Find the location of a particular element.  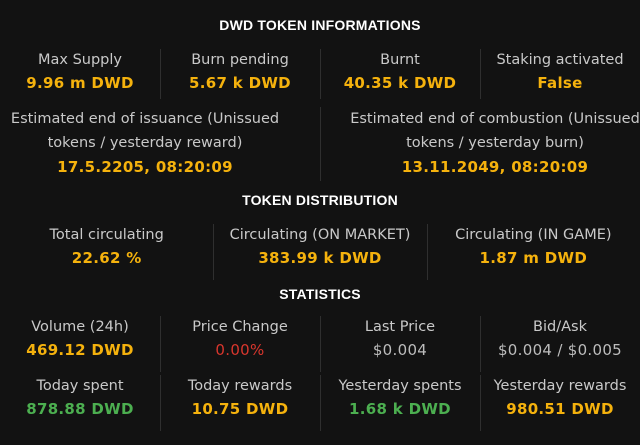

stat-label: Volume (24h) is located at coordinates (80, 327).